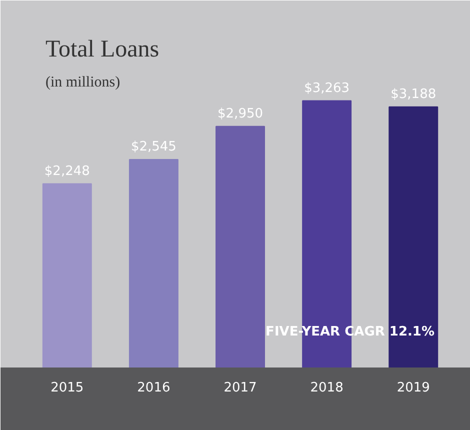 Image resolution: width=470 pixels, height=430 pixels. Describe the element at coordinates (103, 49) in the screenshot. I see `text: Total Loans` at that location.